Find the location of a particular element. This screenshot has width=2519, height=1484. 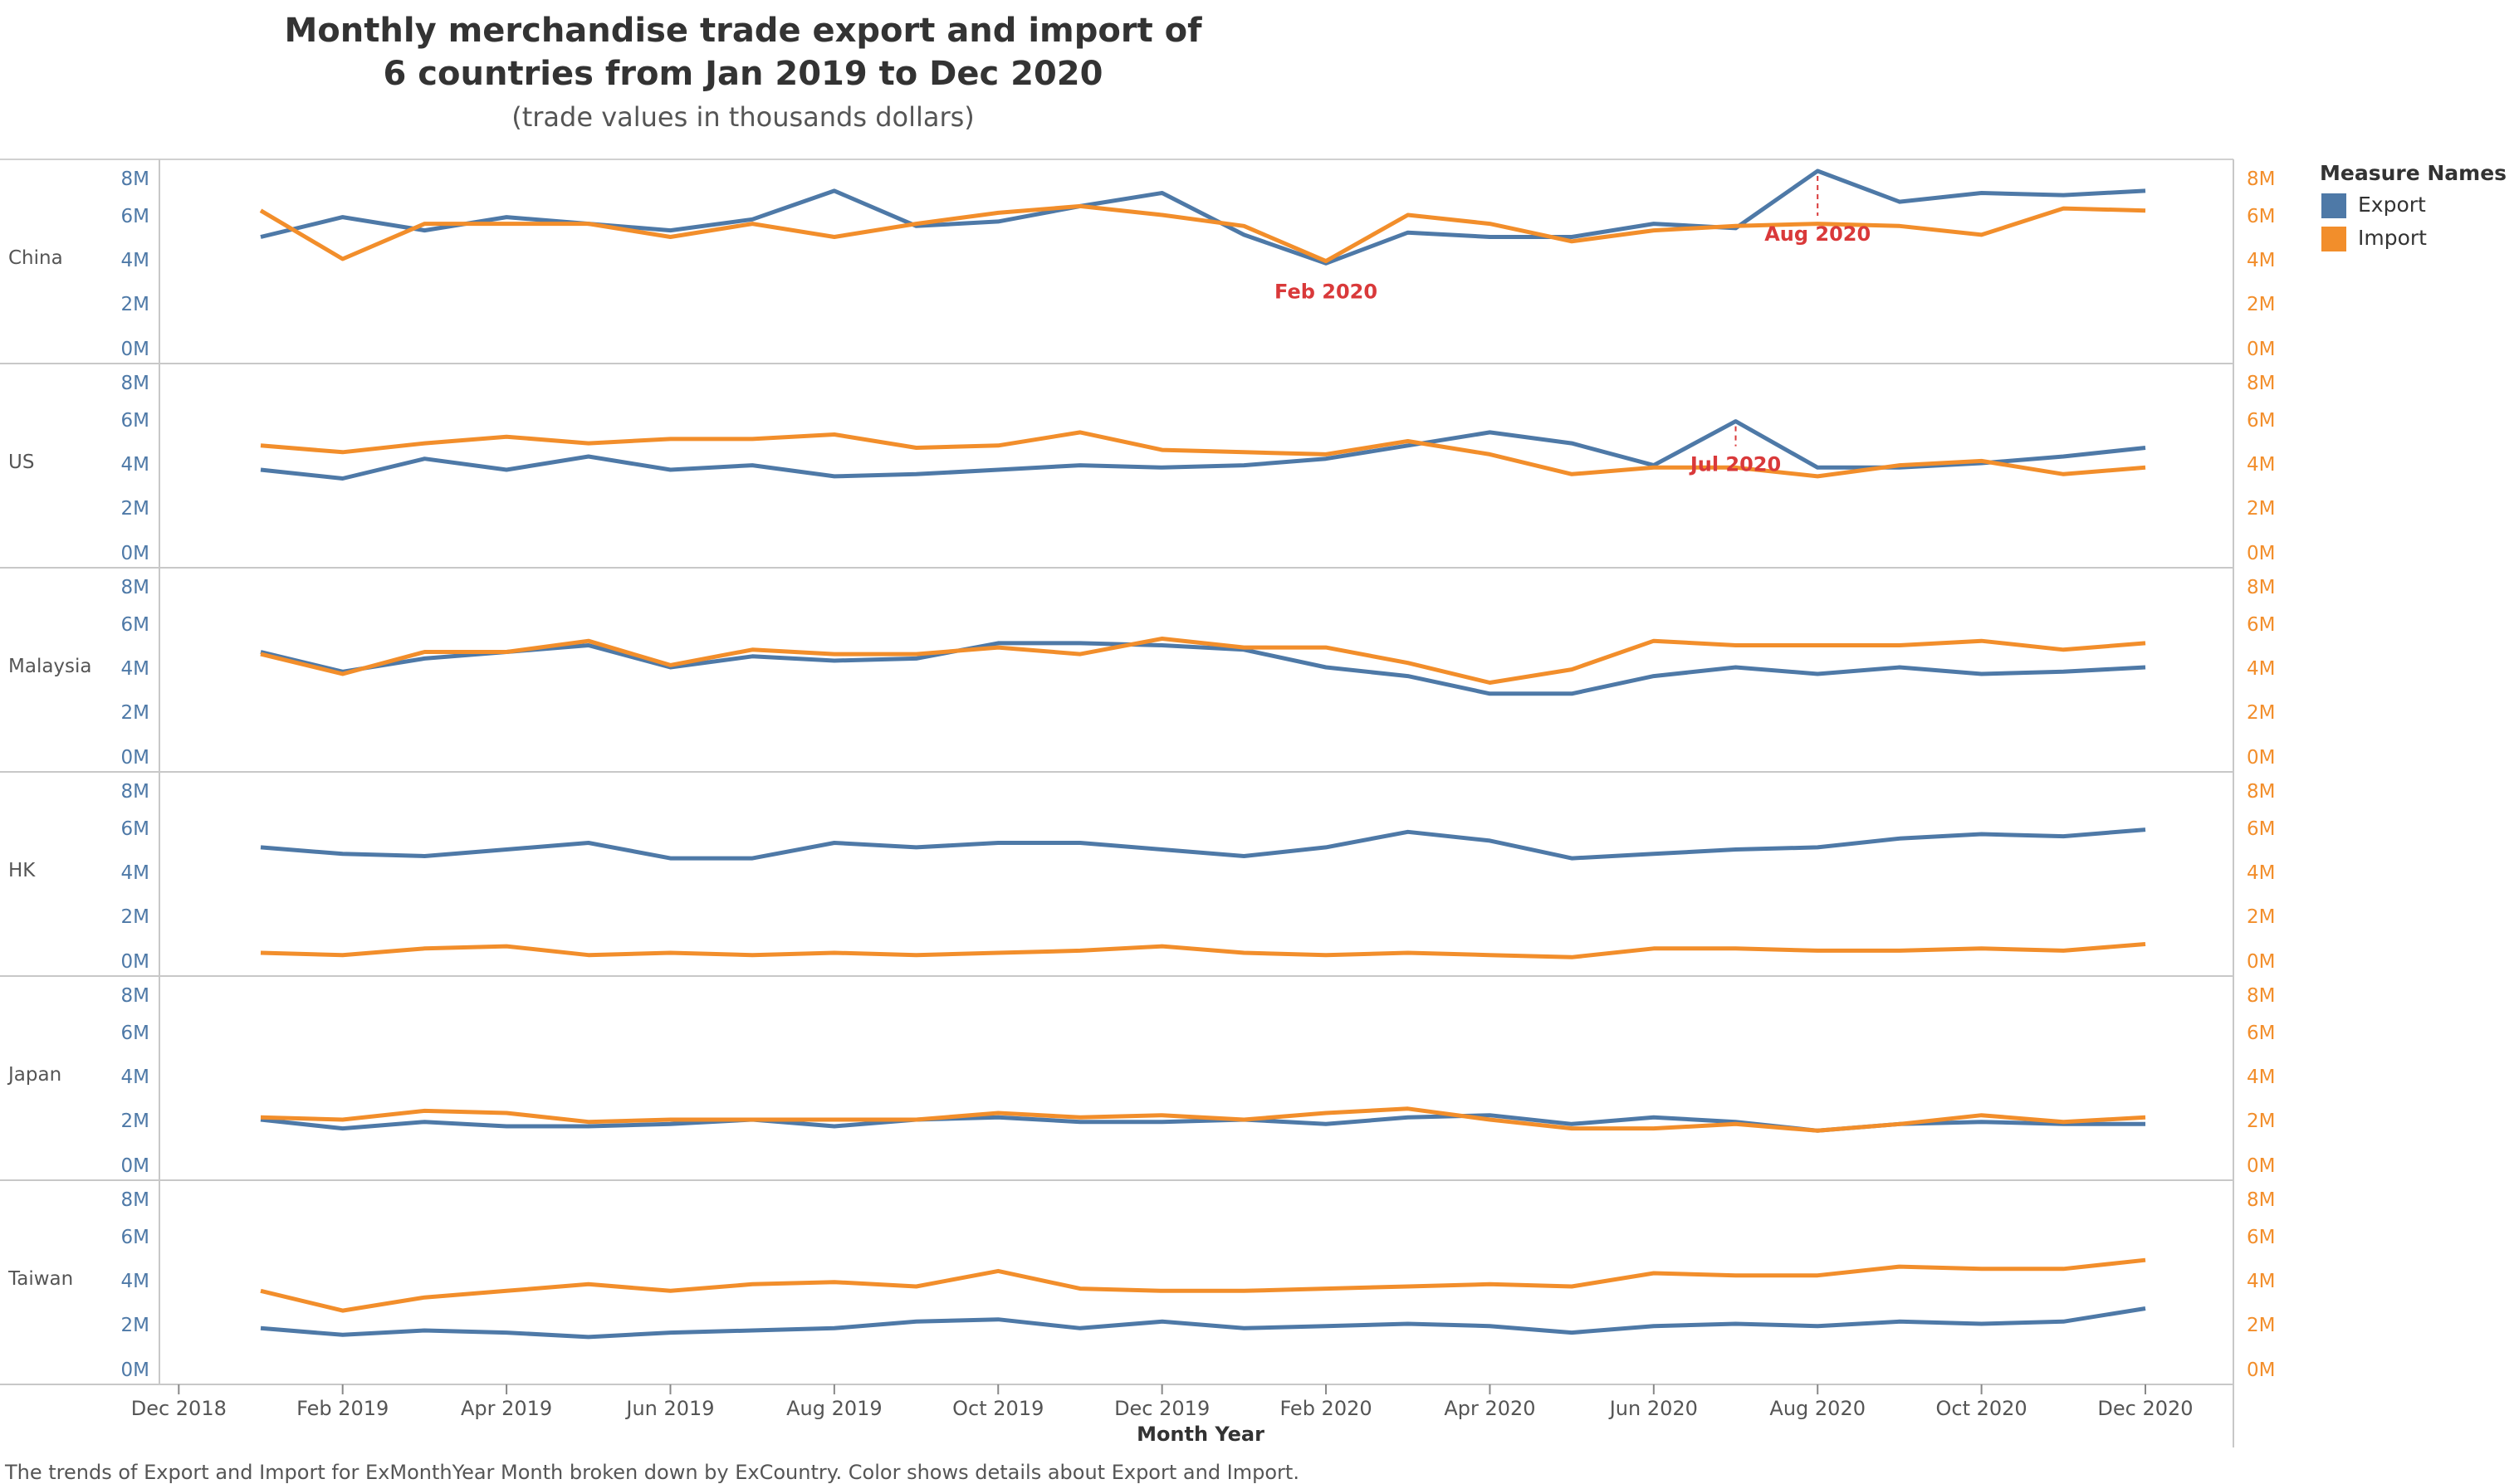

legend-label-import: Import is located at coordinates (2392, 238).